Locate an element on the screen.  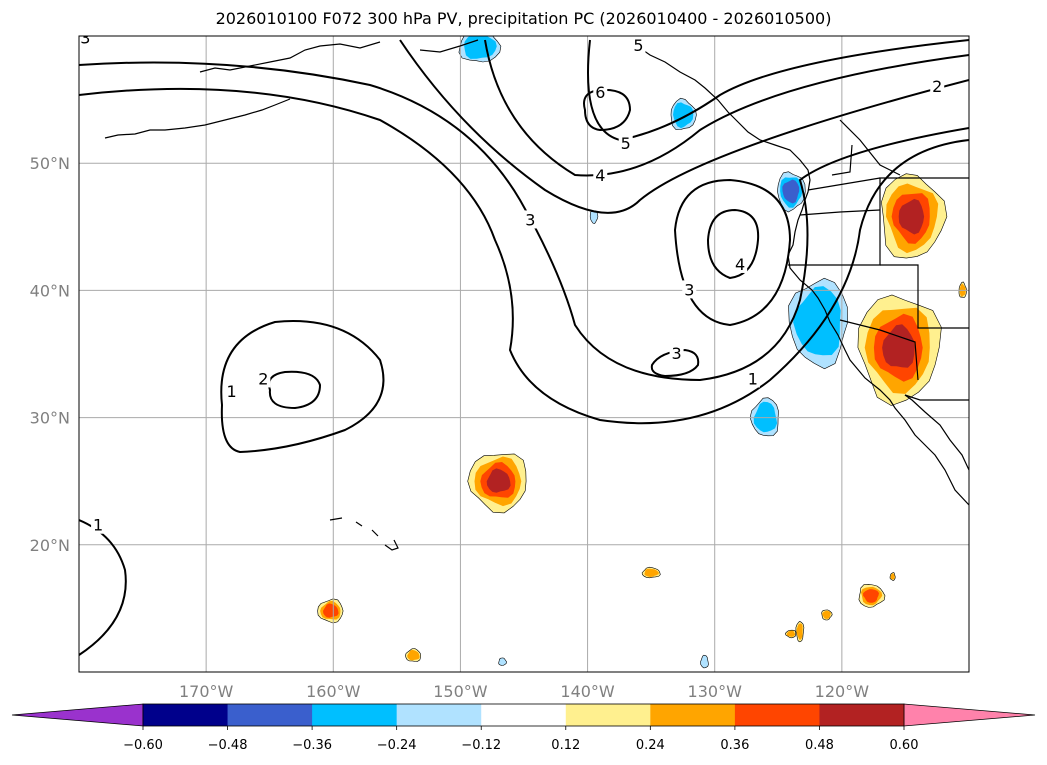
longitude-tick-label: 130°W is located at coordinates (715, 691).